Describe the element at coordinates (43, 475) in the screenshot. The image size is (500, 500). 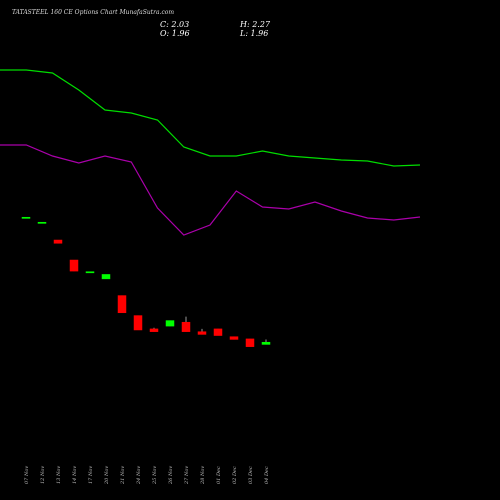
I see `x-tick-label: 12 Nov` at that location.